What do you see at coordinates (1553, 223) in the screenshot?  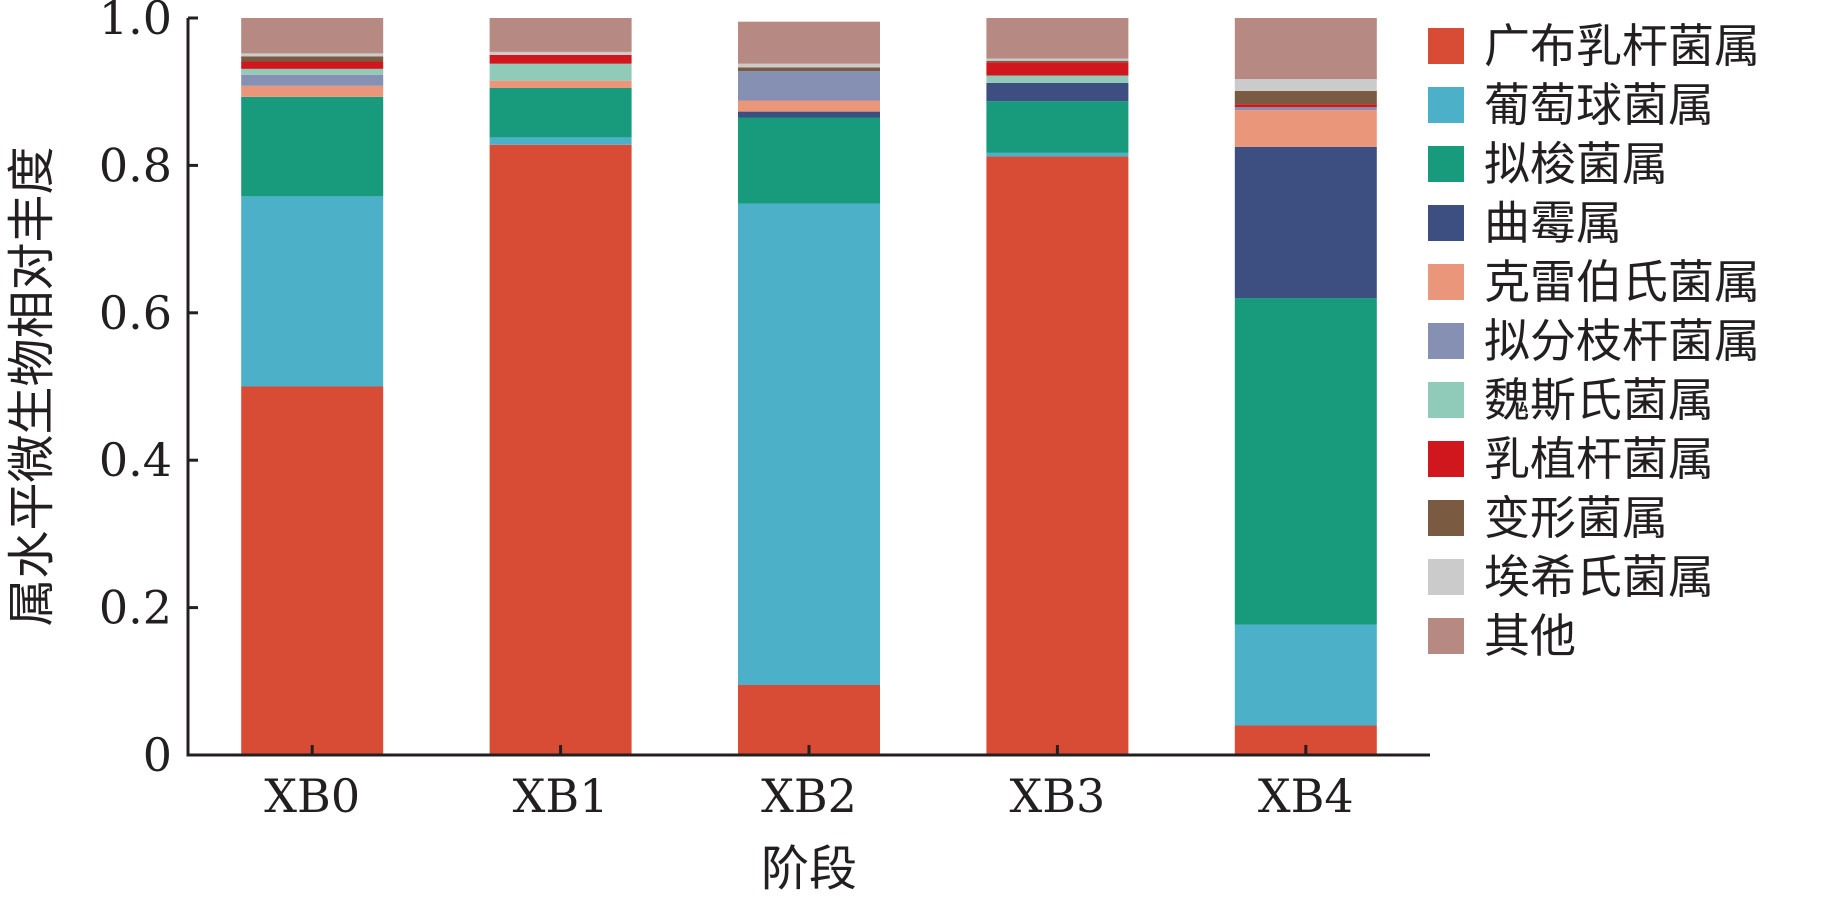 I see `legend-label-3: 曲霉属` at bounding box center [1553, 223].